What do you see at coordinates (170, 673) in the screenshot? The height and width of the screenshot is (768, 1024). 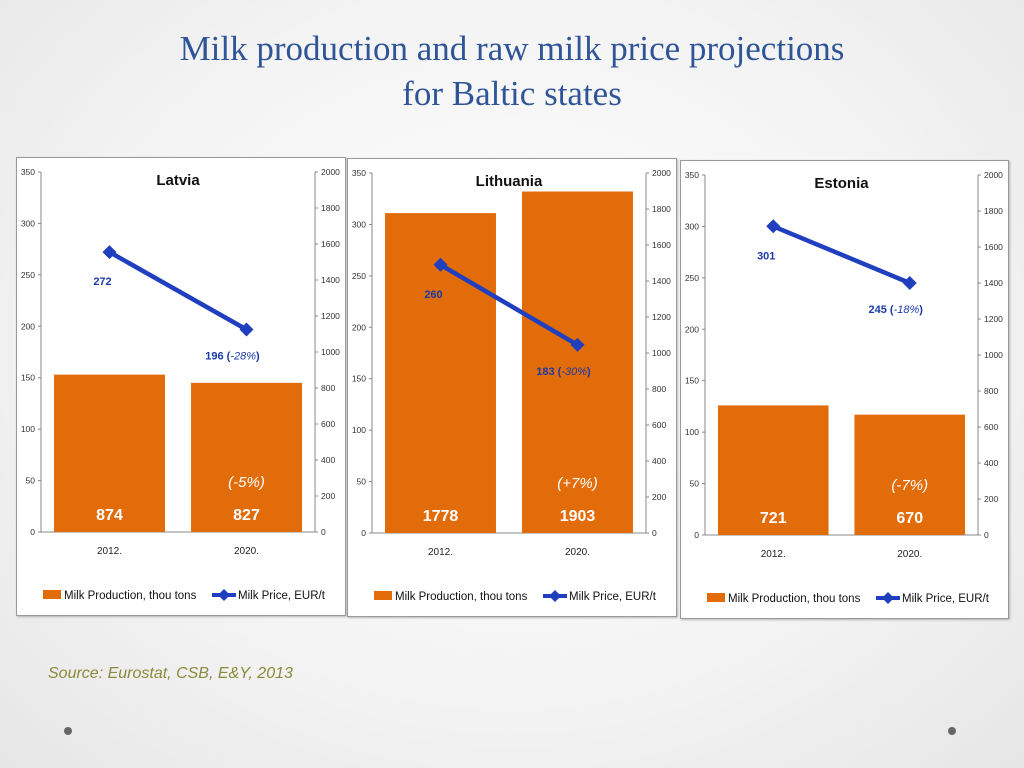 I see `source-note: Source: Eurostat, CSB, E&Y, 2013` at bounding box center [170, 673].